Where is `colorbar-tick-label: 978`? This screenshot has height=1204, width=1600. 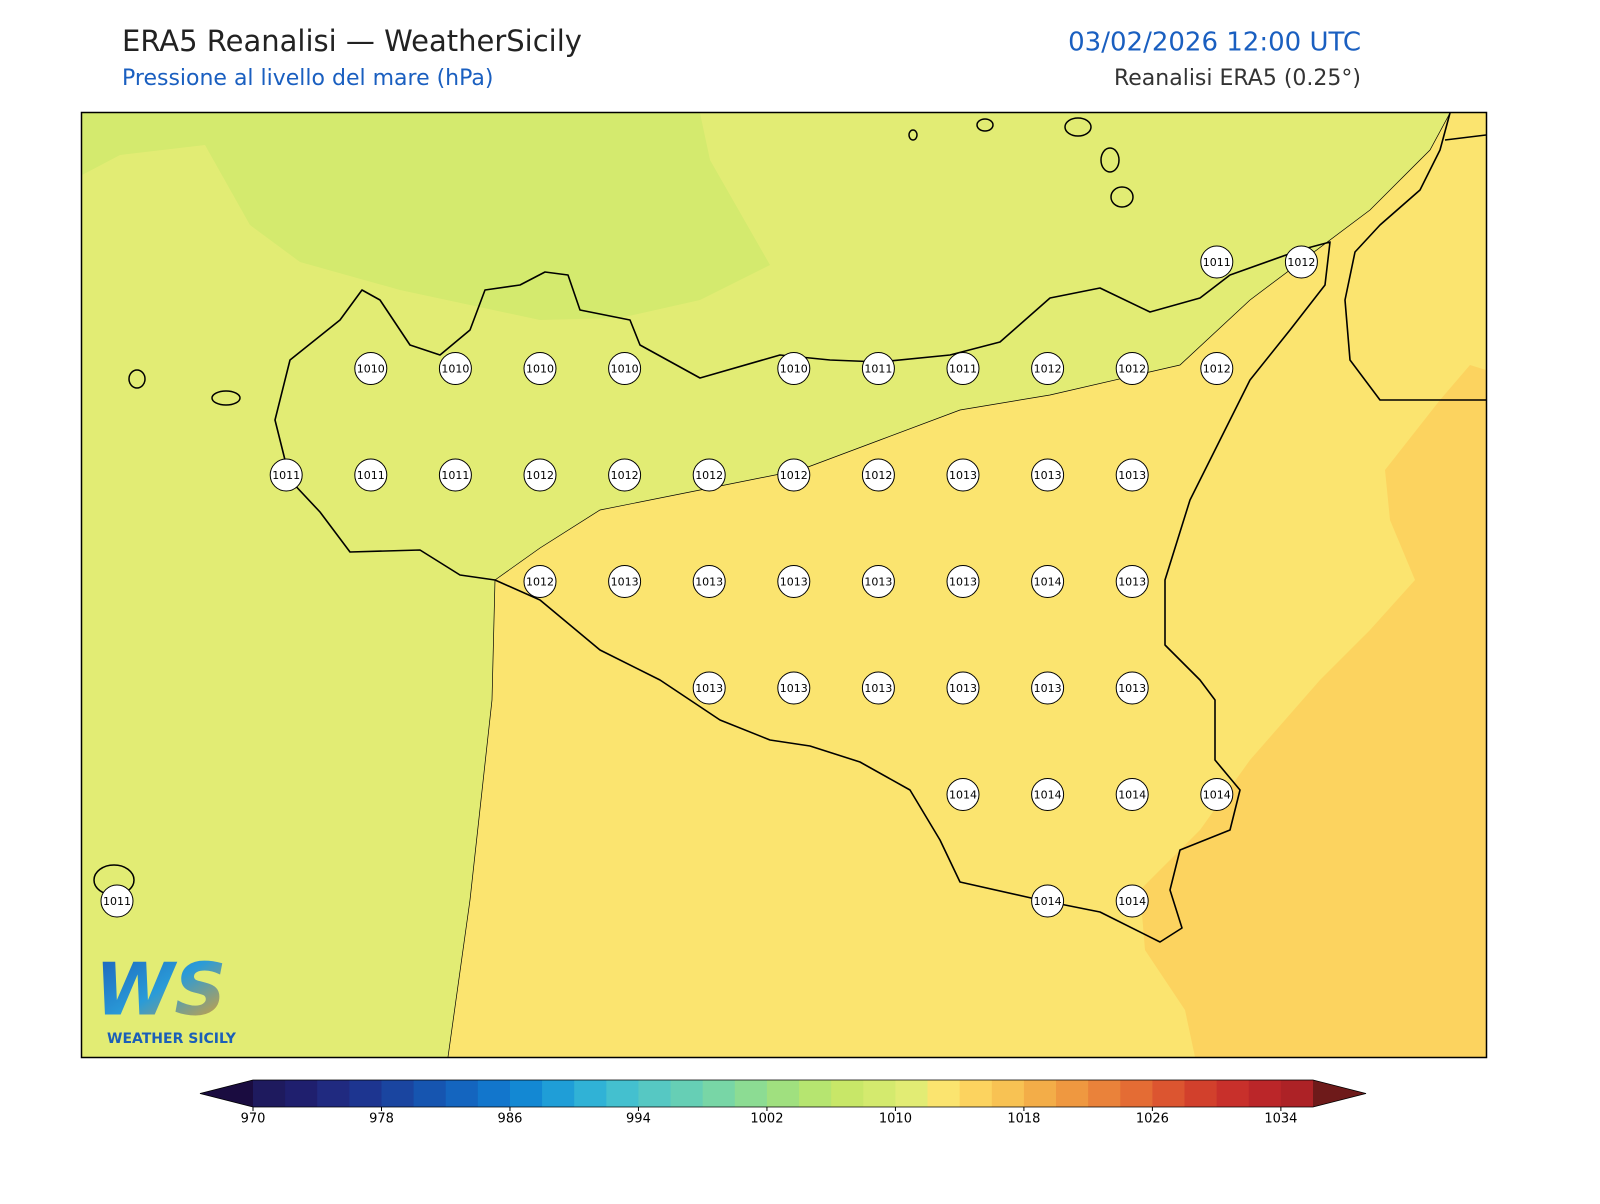
colorbar-tick-label: 978 is located at coordinates (381, 1119).